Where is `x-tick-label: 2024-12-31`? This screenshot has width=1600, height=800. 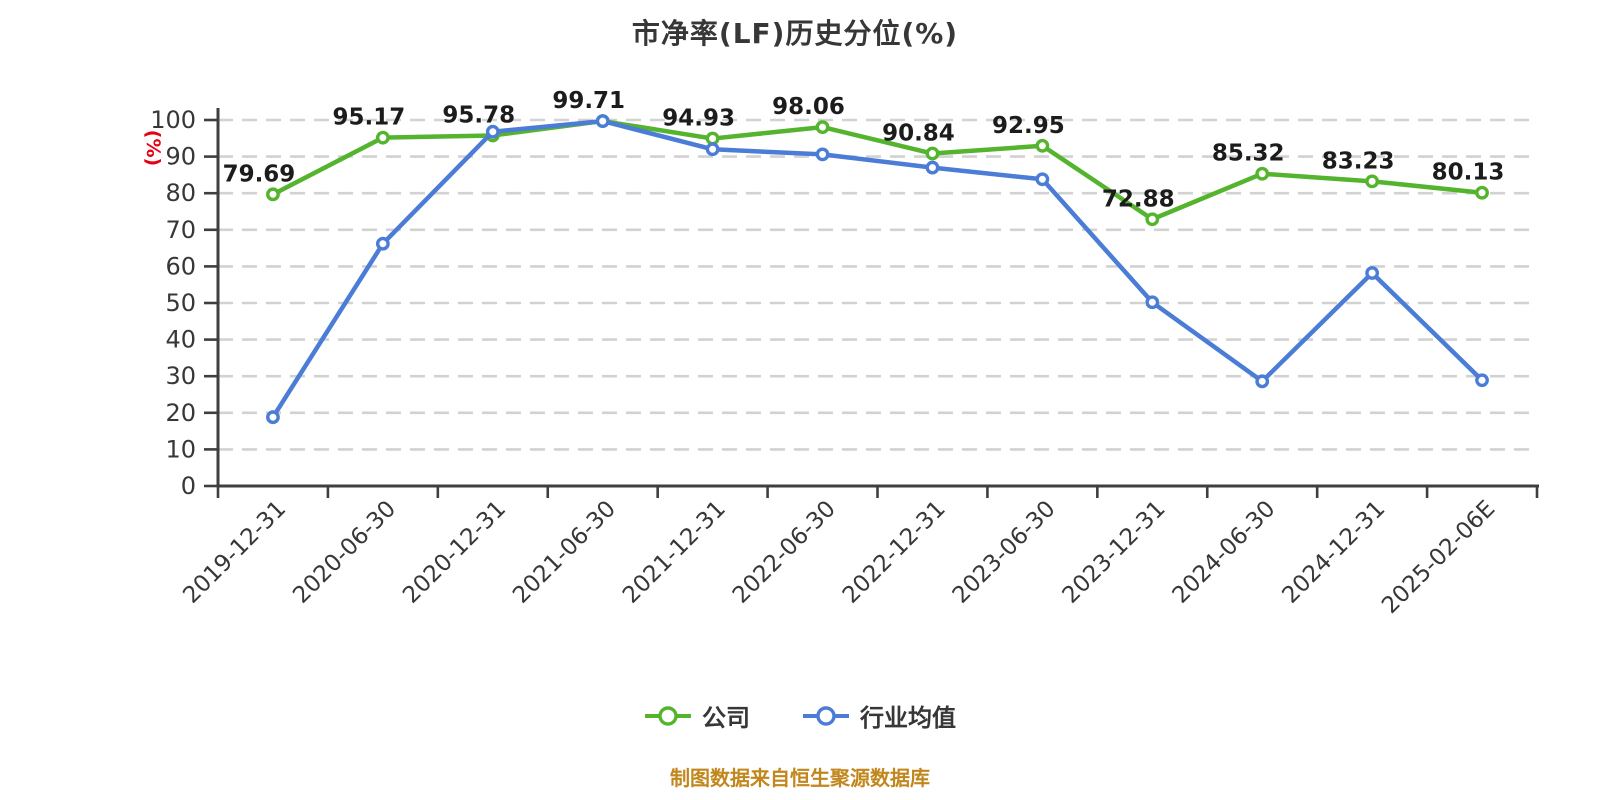
x-tick-label: 2024-12-31 is located at coordinates (1333, 552).